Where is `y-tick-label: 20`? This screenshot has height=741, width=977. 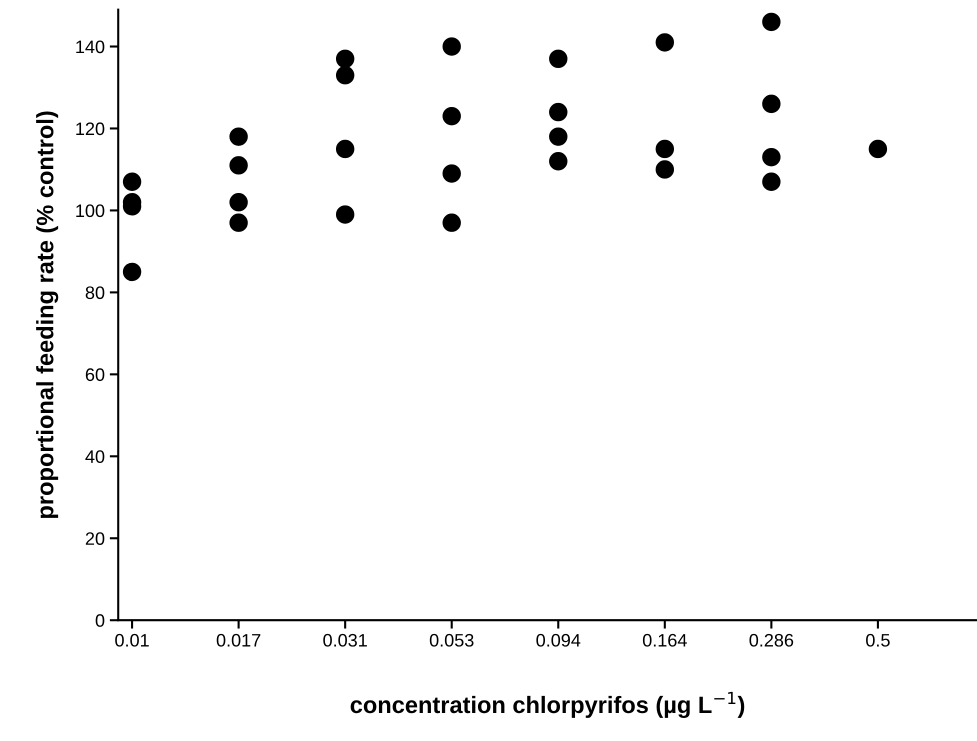 y-tick-label: 20 is located at coordinates (95, 538).